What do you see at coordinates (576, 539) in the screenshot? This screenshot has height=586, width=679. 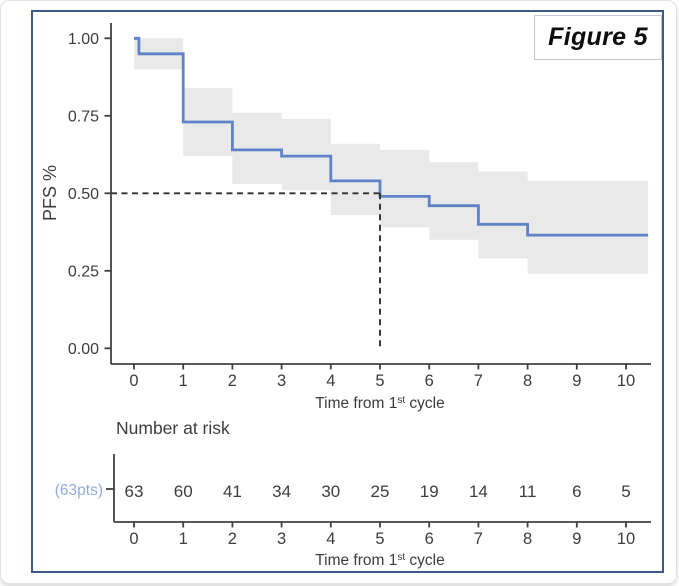 I see `risk-x-tick-label: 9` at bounding box center [576, 539].